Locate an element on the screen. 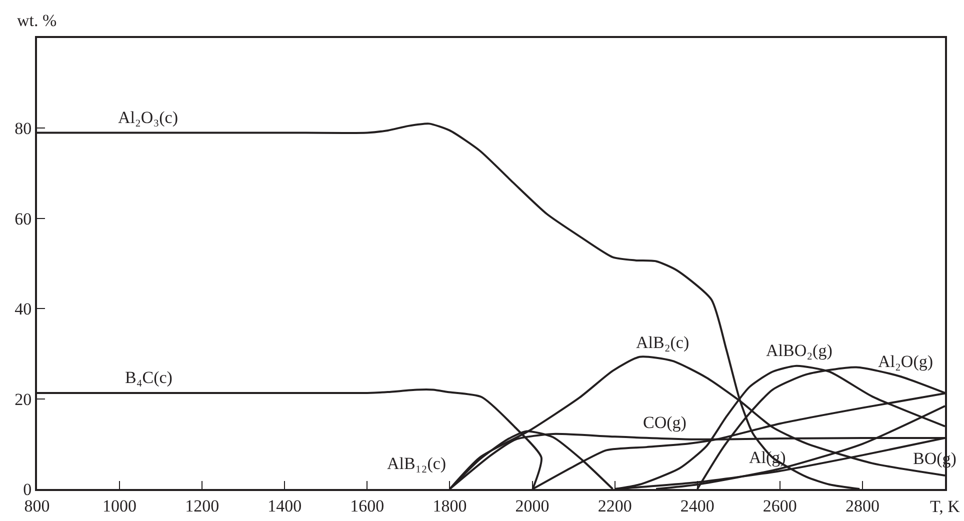  annotation: Al₂O(g) is located at coordinates (906, 361).